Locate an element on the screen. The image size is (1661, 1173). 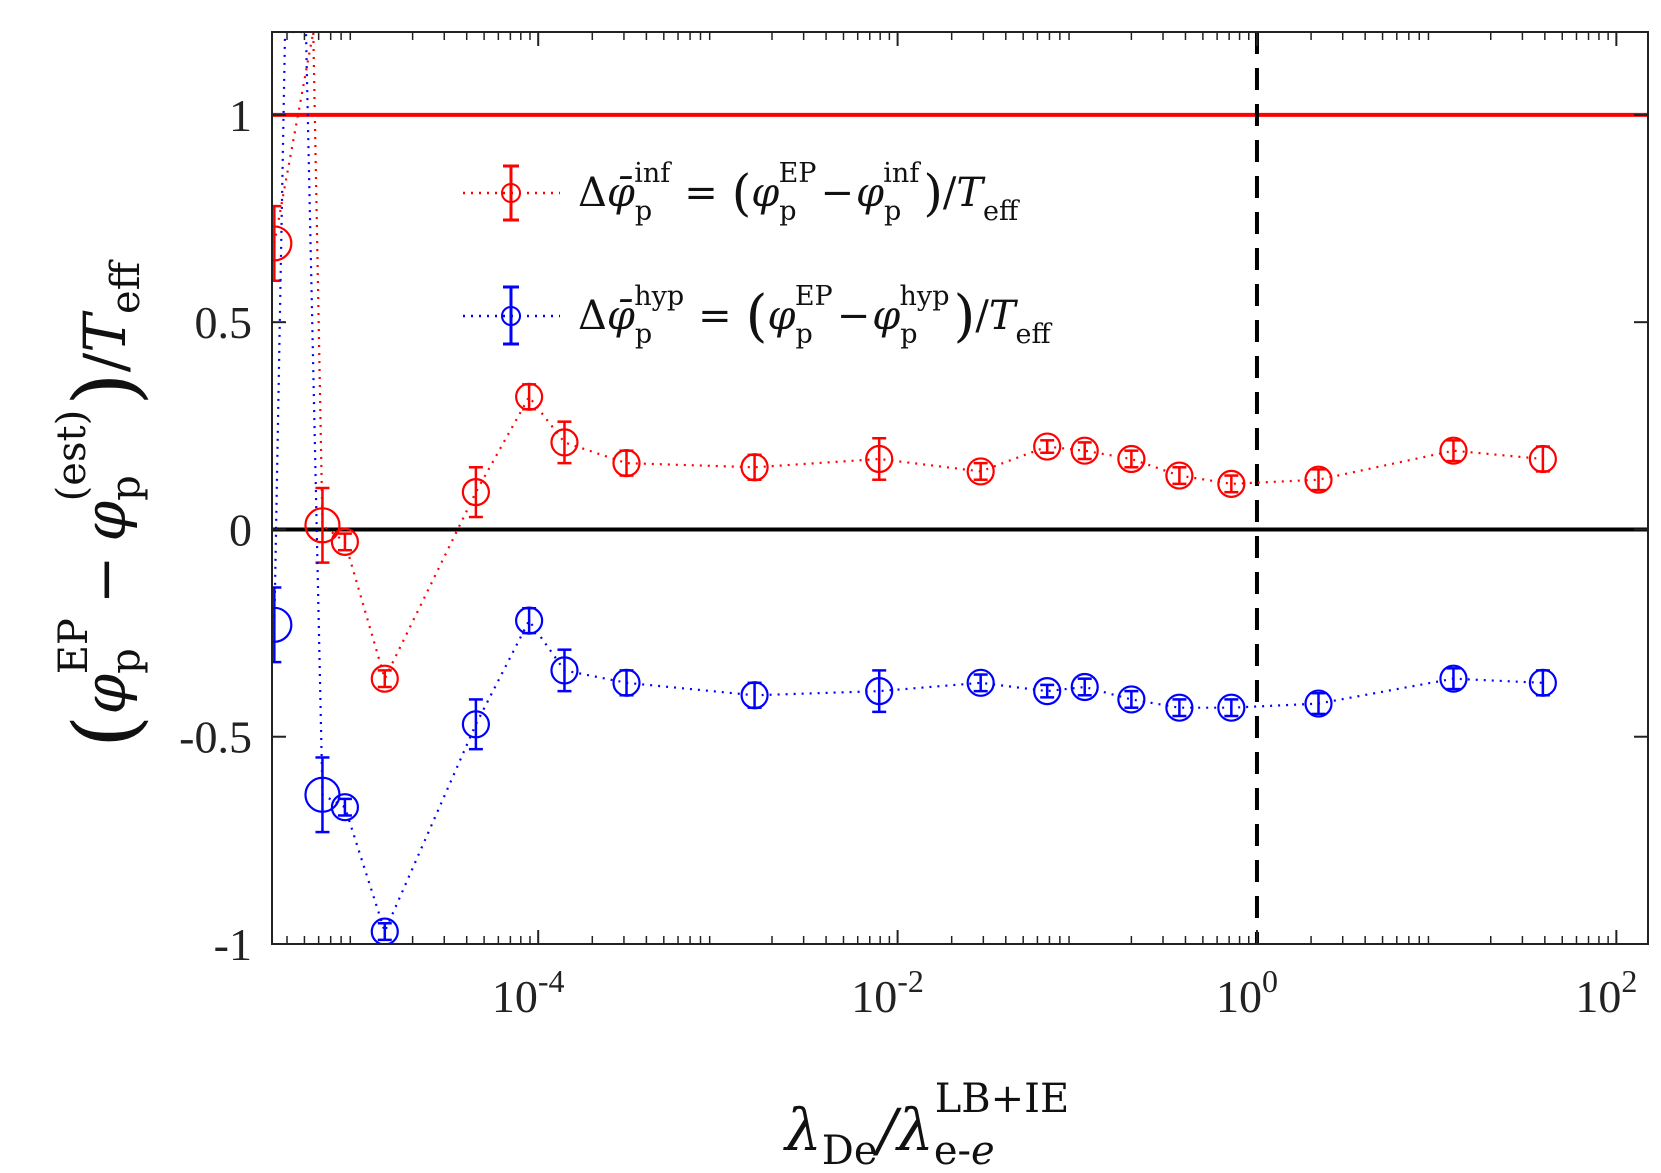
legend-hyp-phiB-sub: p is located at coordinates (908, 334).